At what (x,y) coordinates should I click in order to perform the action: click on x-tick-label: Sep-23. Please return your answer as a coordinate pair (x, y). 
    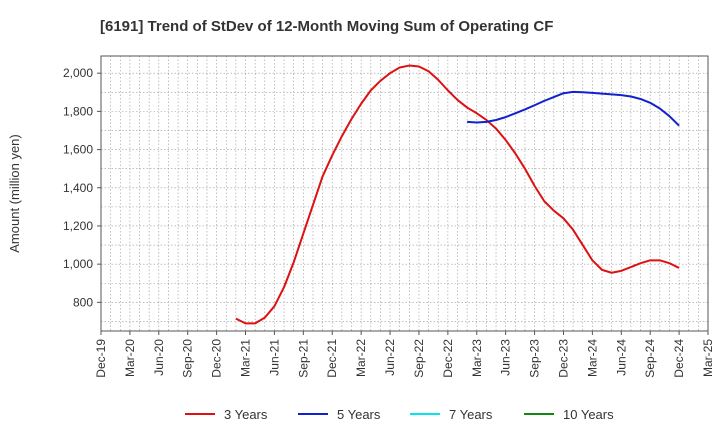
    Looking at the image, I should click on (535, 358).